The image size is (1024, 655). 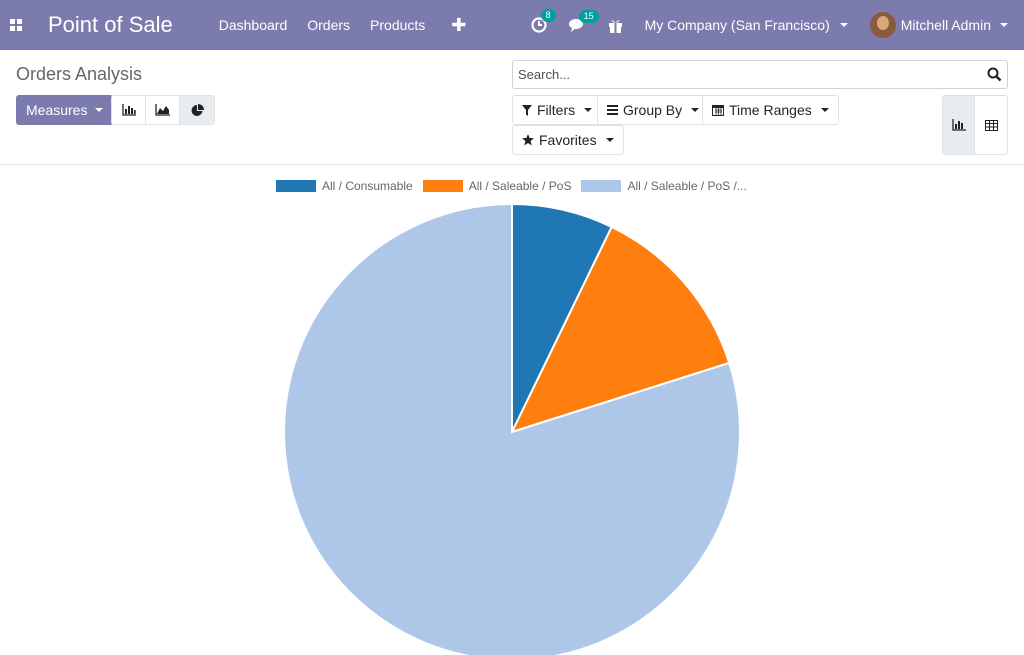 I want to click on pie-chart-button, so click(x=197, y=110).